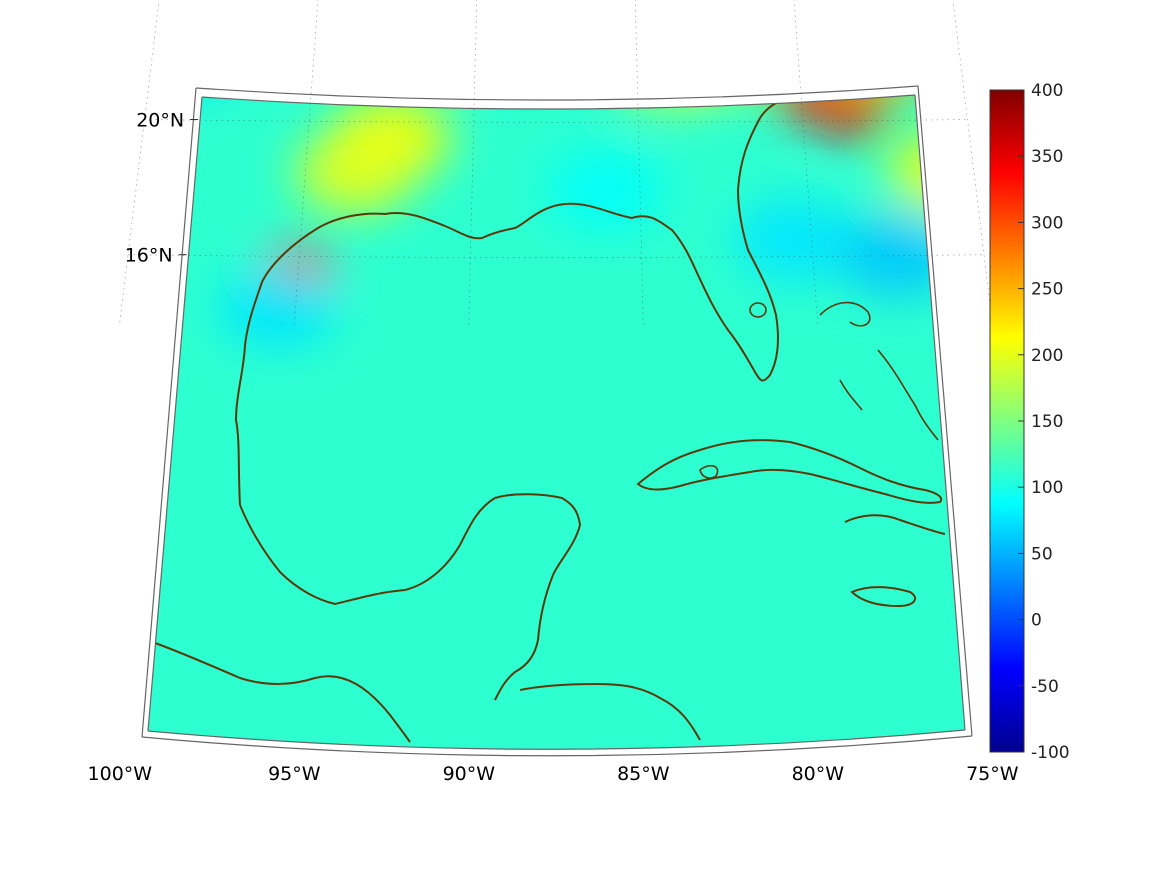 Image resolution: width=1167 pixels, height=875 pixels. I want to click on longitude-tick-label: 100°W, so click(120, 774).